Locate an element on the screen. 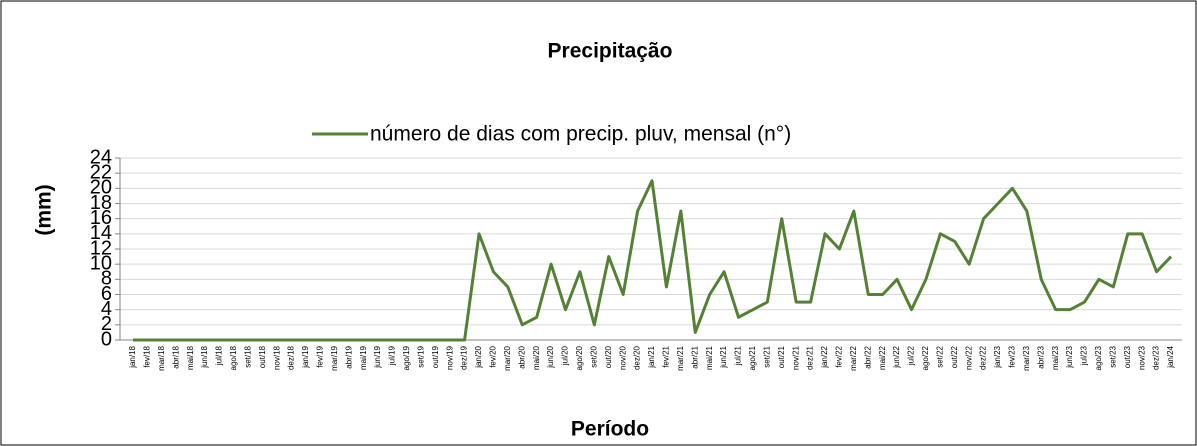 This screenshot has height=446, width=1197. x-tick-label: jan/18 is located at coordinates (132, 356).